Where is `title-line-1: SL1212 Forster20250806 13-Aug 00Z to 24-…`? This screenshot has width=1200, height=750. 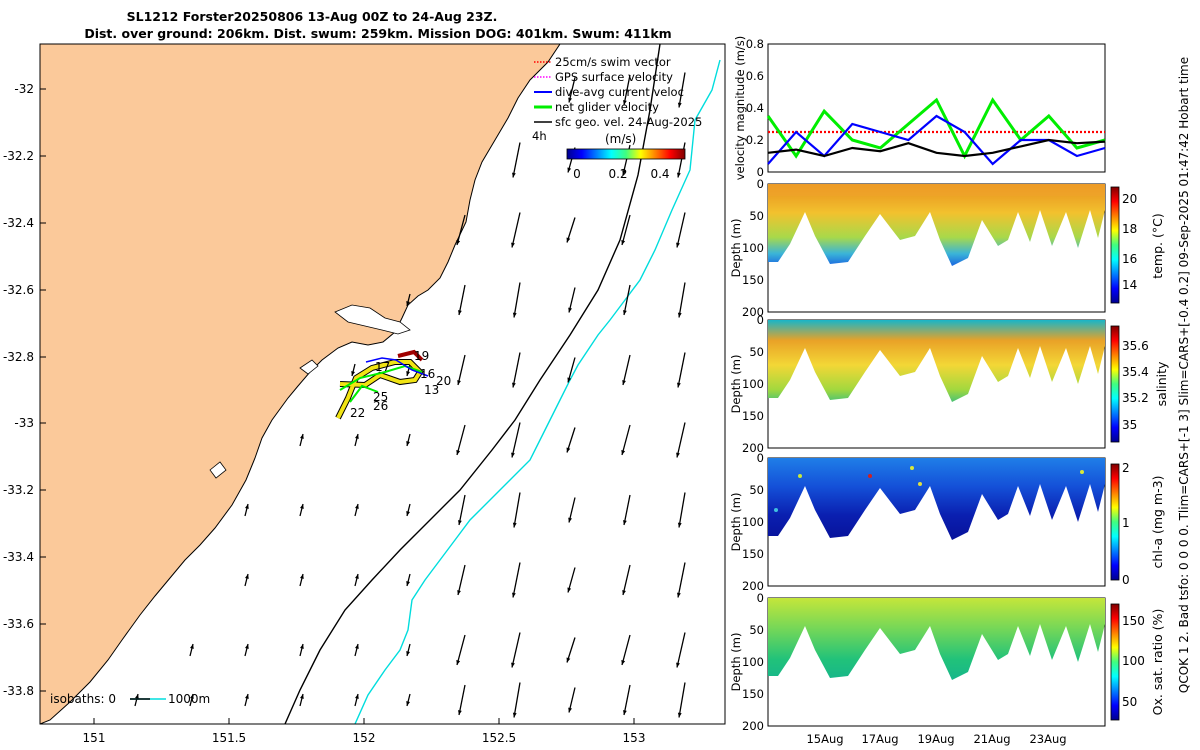
title-line-1: SL1212 Forster20250806 13-Aug 00Z to 24-… is located at coordinates (312, 16).